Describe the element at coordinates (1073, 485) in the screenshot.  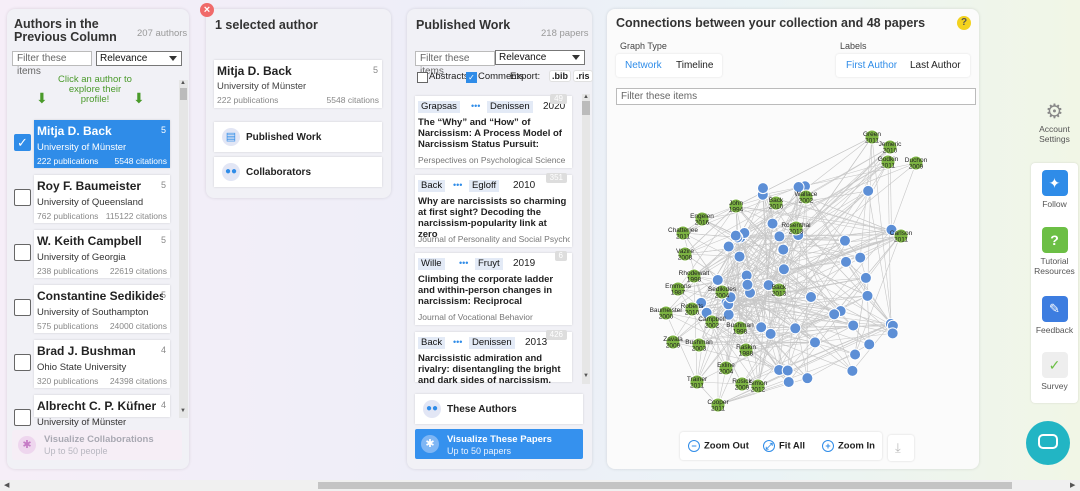
I see `scroll-right-icon: ▶` at that location.